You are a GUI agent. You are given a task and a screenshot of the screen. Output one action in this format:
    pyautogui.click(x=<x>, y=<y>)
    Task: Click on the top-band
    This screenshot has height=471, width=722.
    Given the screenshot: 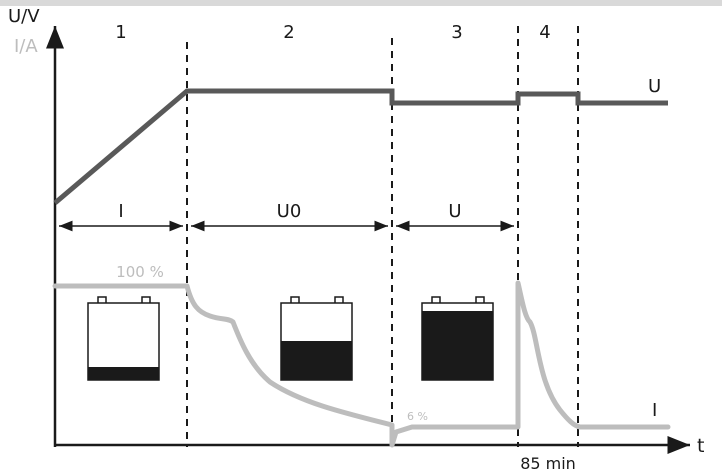 What is the action you would take?
    pyautogui.click(x=361, y=3)
    